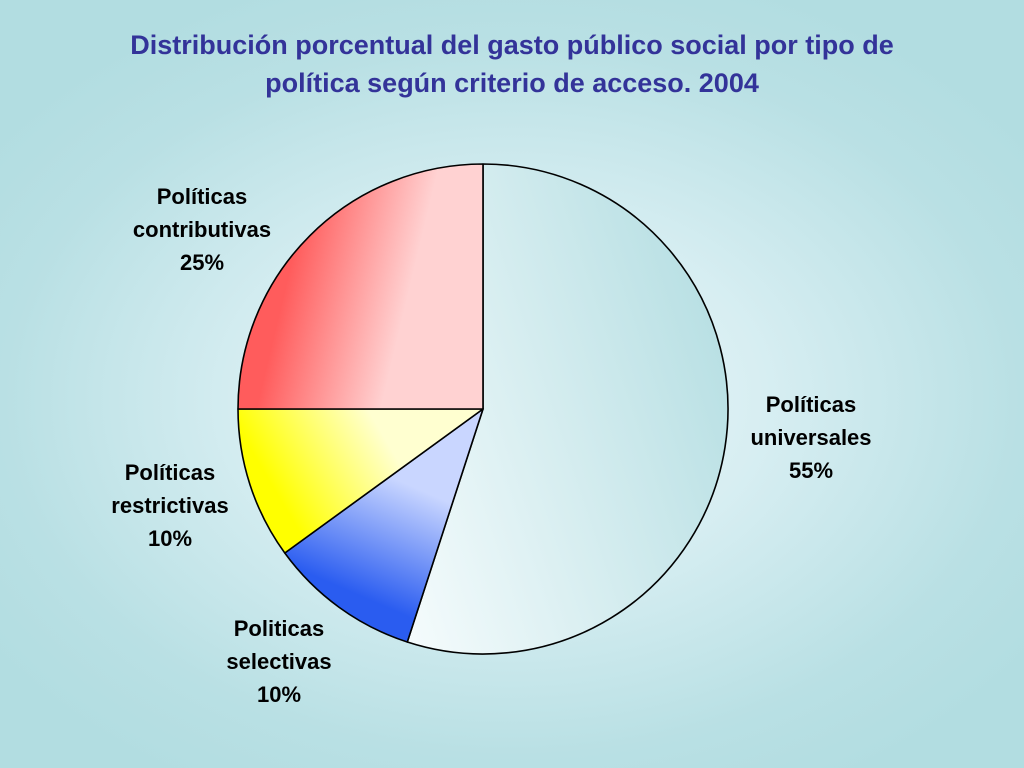 This screenshot has height=768, width=1024. Describe the element at coordinates (279, 628) in the screenshot. I see `pie-label-name-line: Politicas` at that location.